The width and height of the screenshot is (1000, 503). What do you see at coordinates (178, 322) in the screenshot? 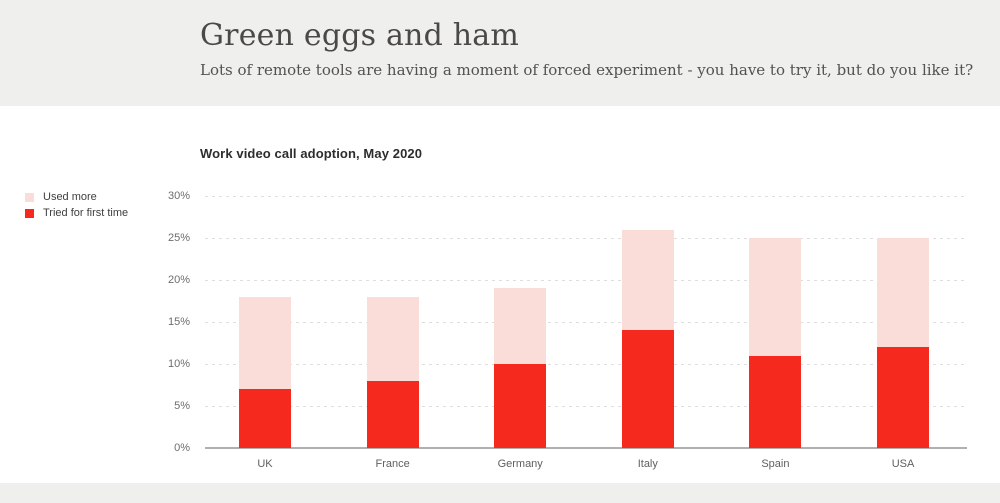
I see `y-tick-label: 15%` at bounding box center [178, 322].